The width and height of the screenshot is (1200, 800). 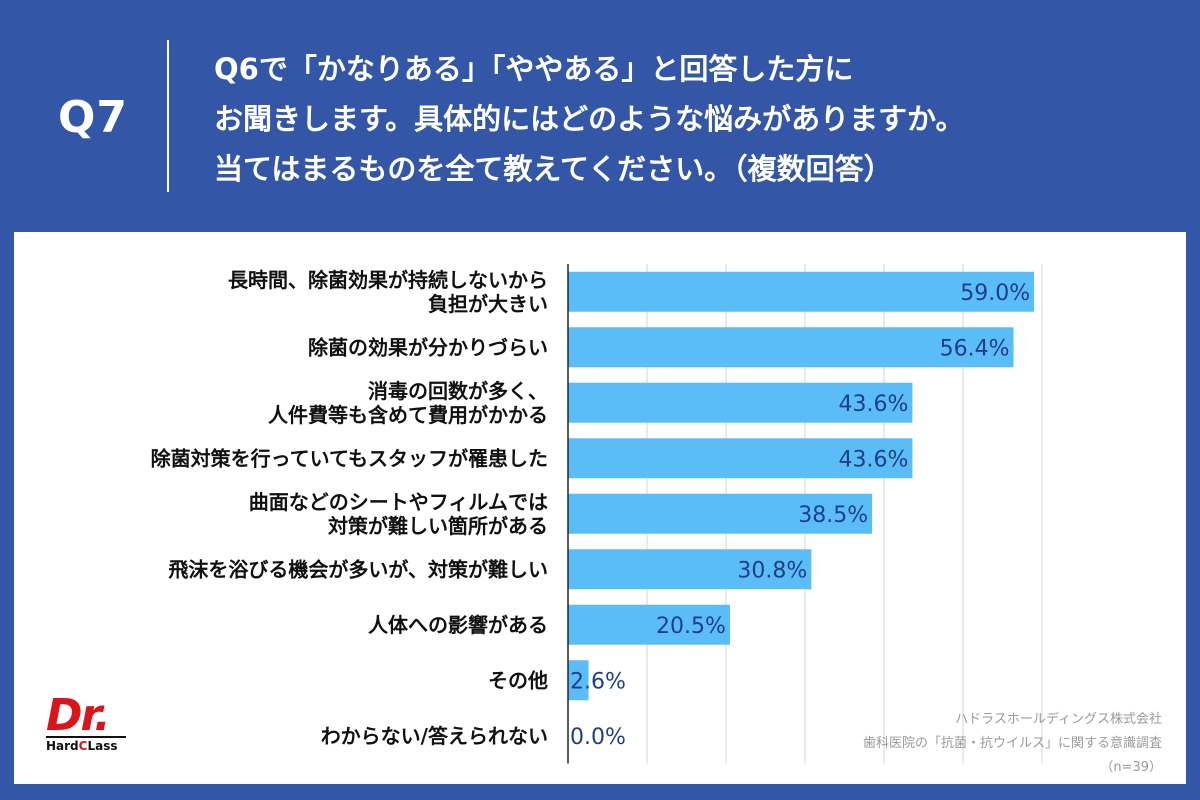 I want to click on data-label: 30.8%, so click(x=772, y=570).